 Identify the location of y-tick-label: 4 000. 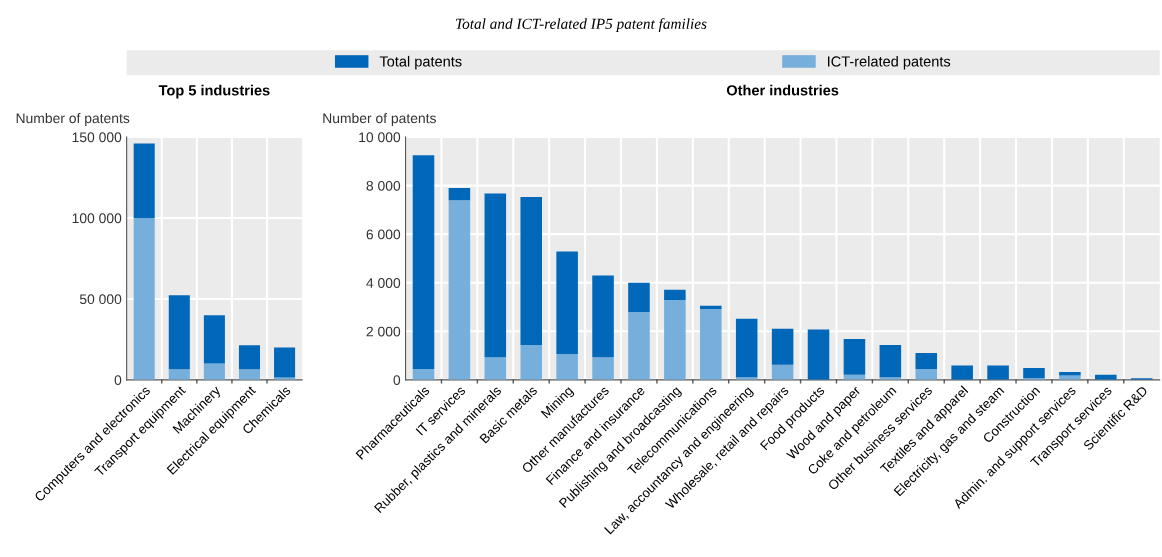
(383, 283).